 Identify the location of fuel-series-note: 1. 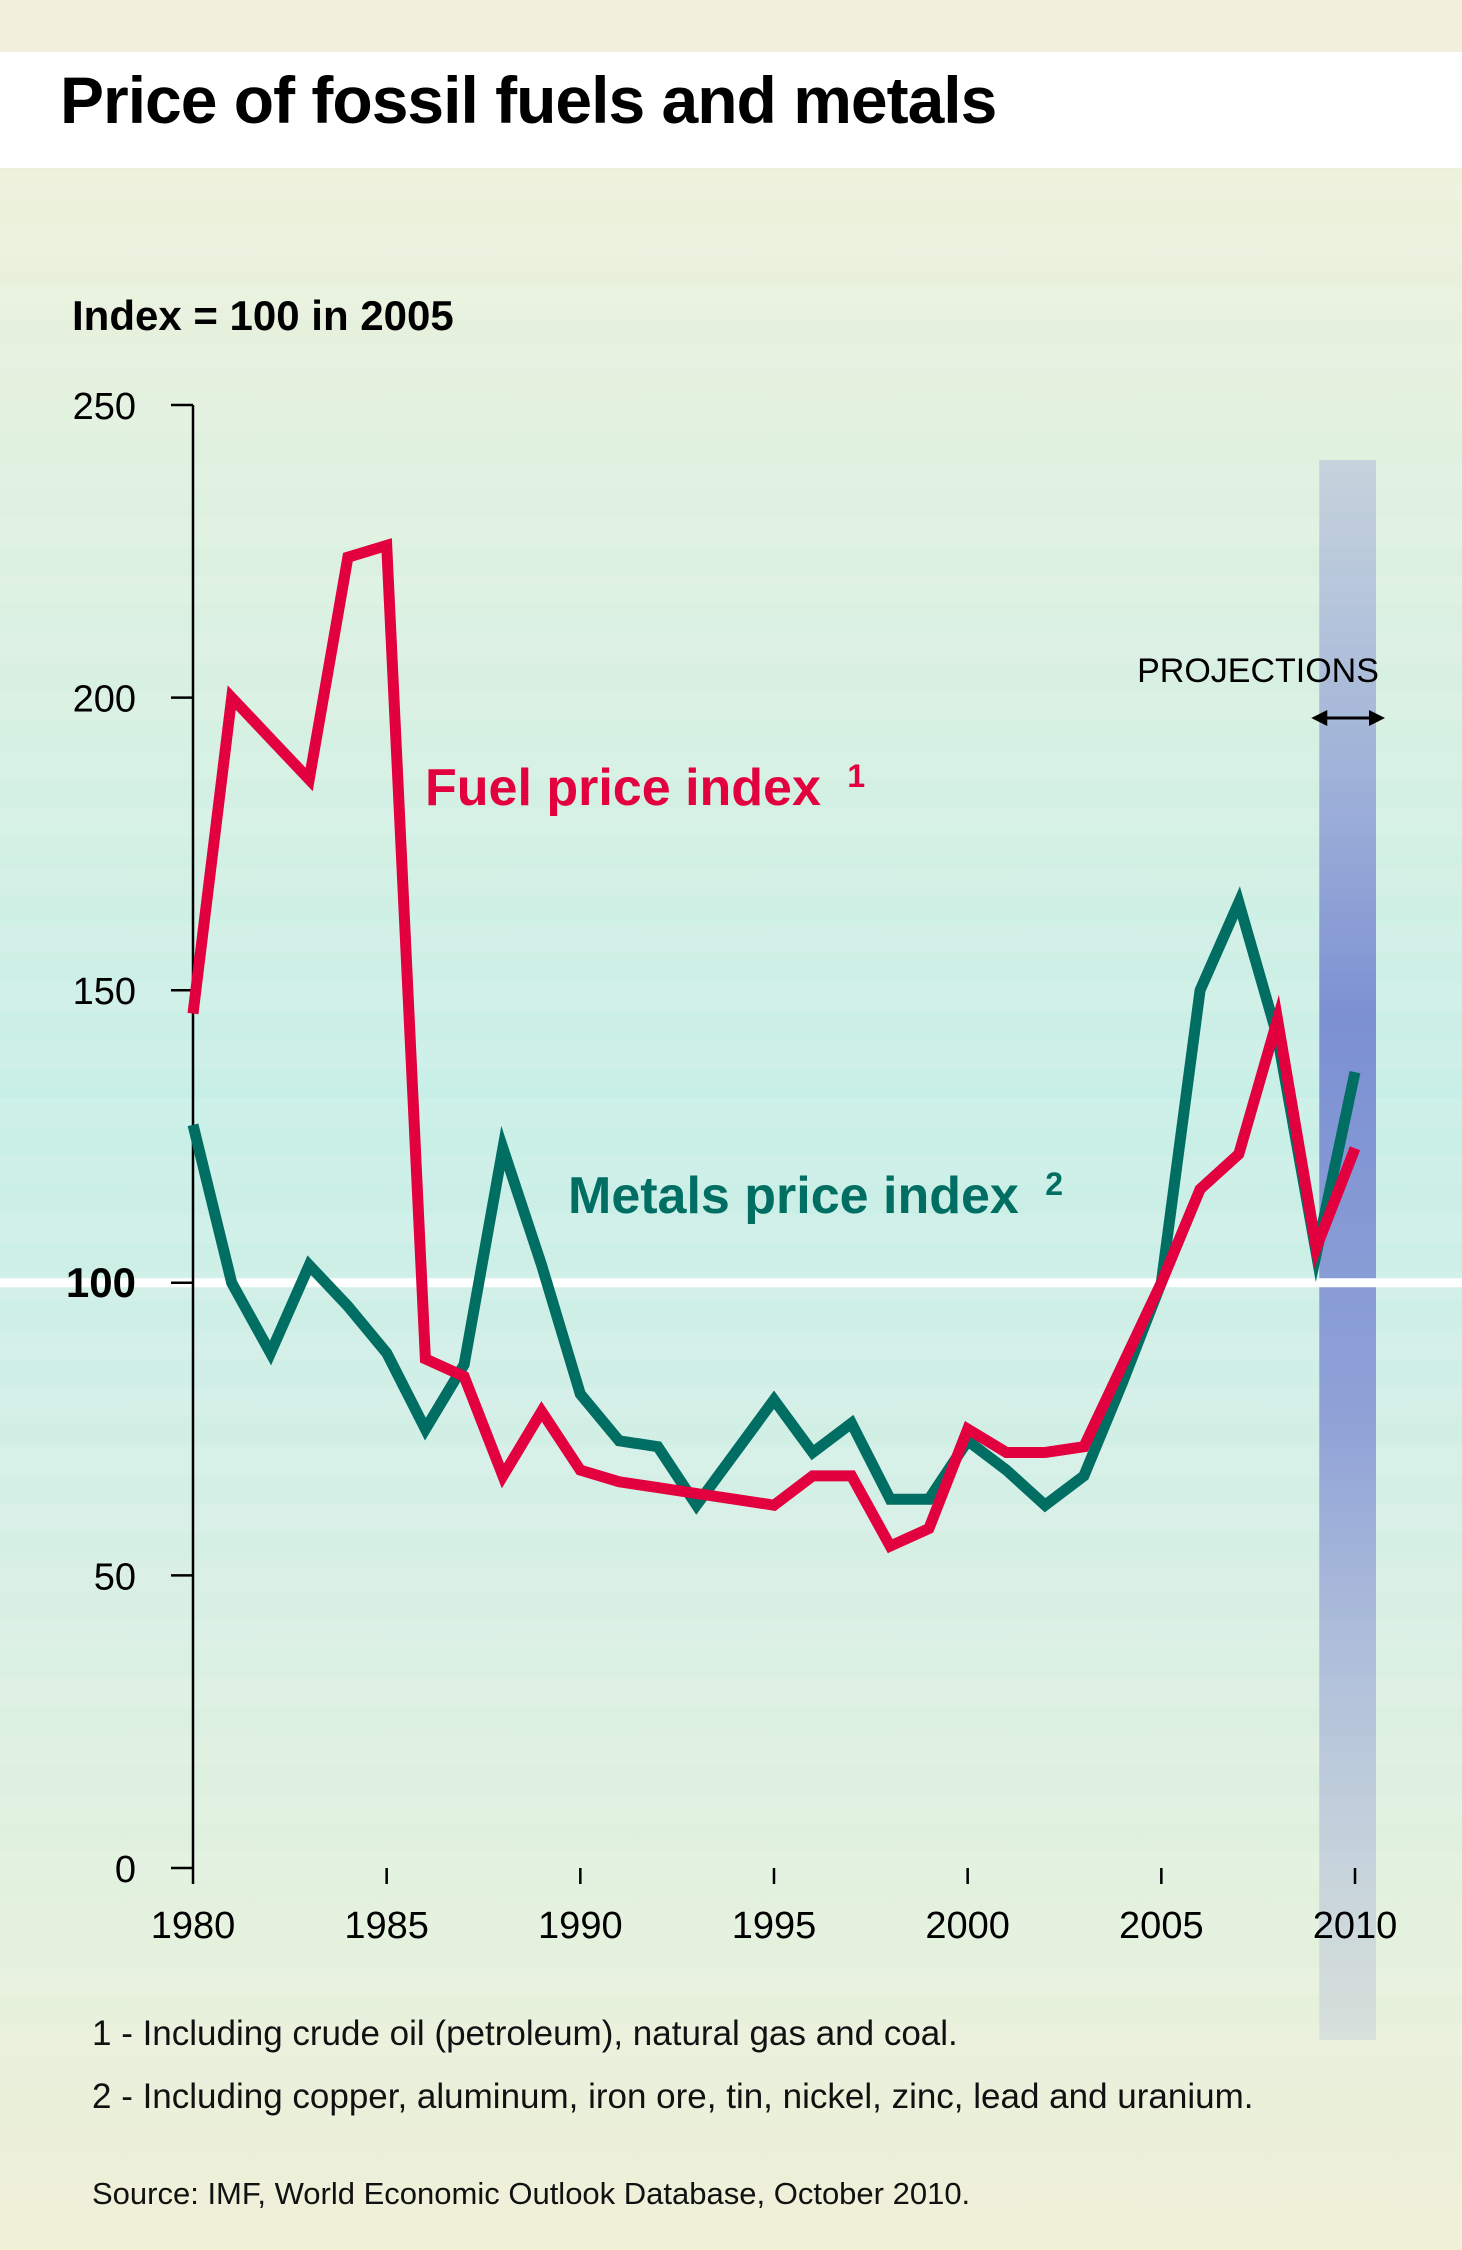
(856, 776).